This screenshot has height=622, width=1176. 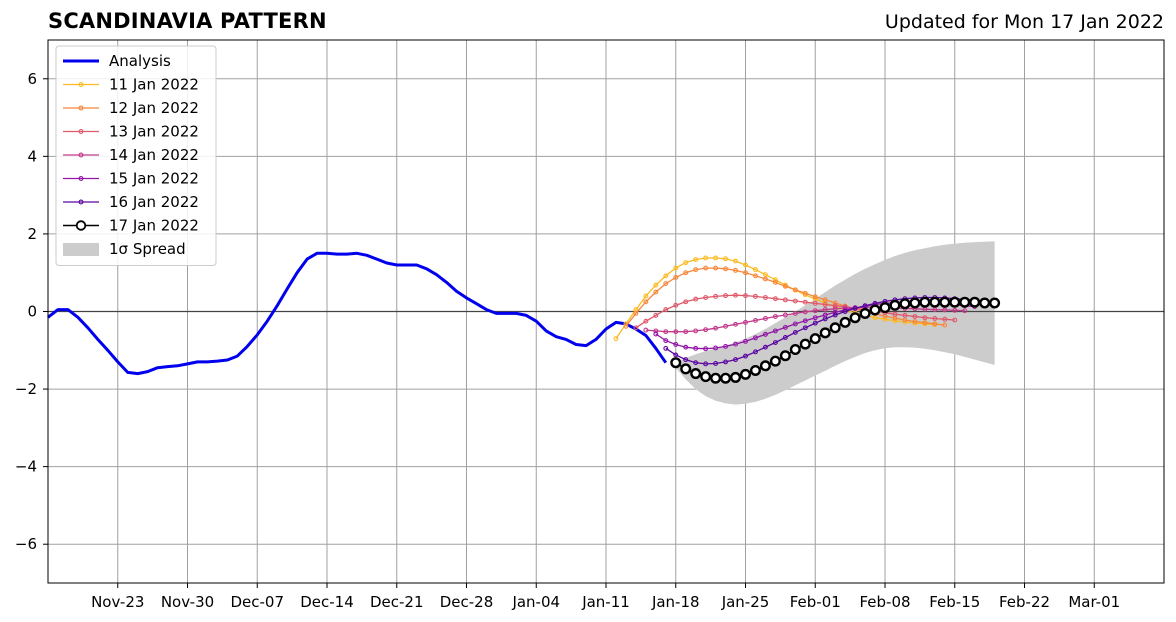 What do you see at coordinates (535, 602) in the screenshot?
I see `x-tick-label: Jan-04` at bounding box center [535, 602].